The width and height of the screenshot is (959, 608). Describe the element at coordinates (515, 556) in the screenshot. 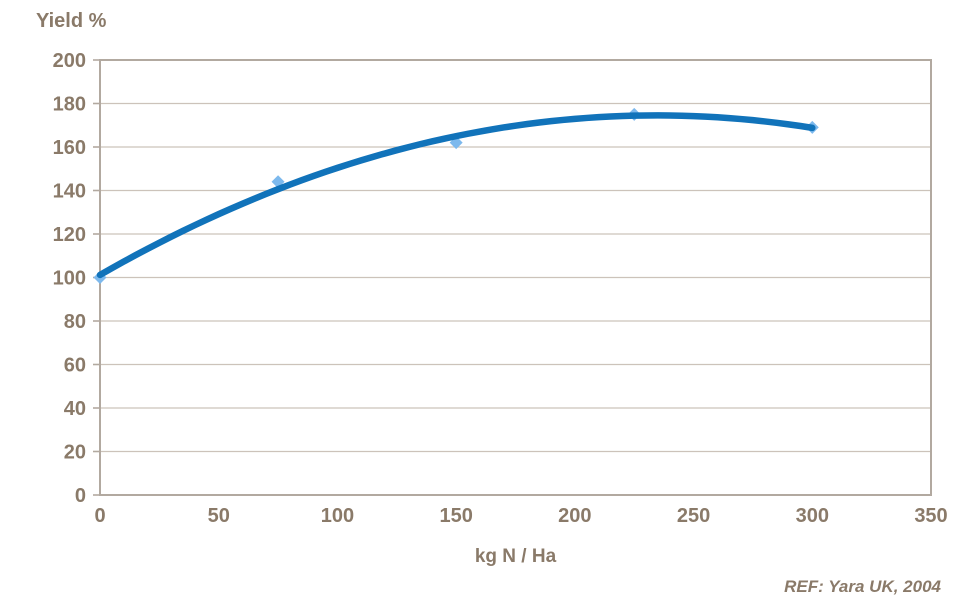

I see `x-axis-title: kg N / Ha` at that location.